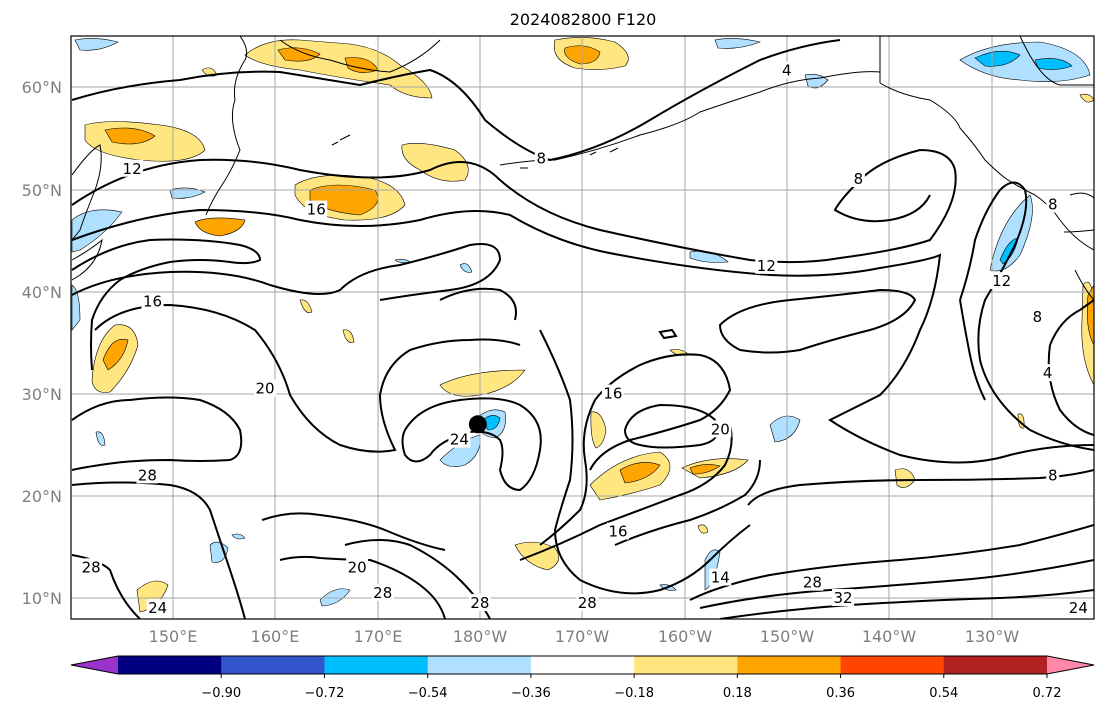 This screenshot has width=1105, height=712. I want to click on lat-label: 30°N, so click(42, 394).